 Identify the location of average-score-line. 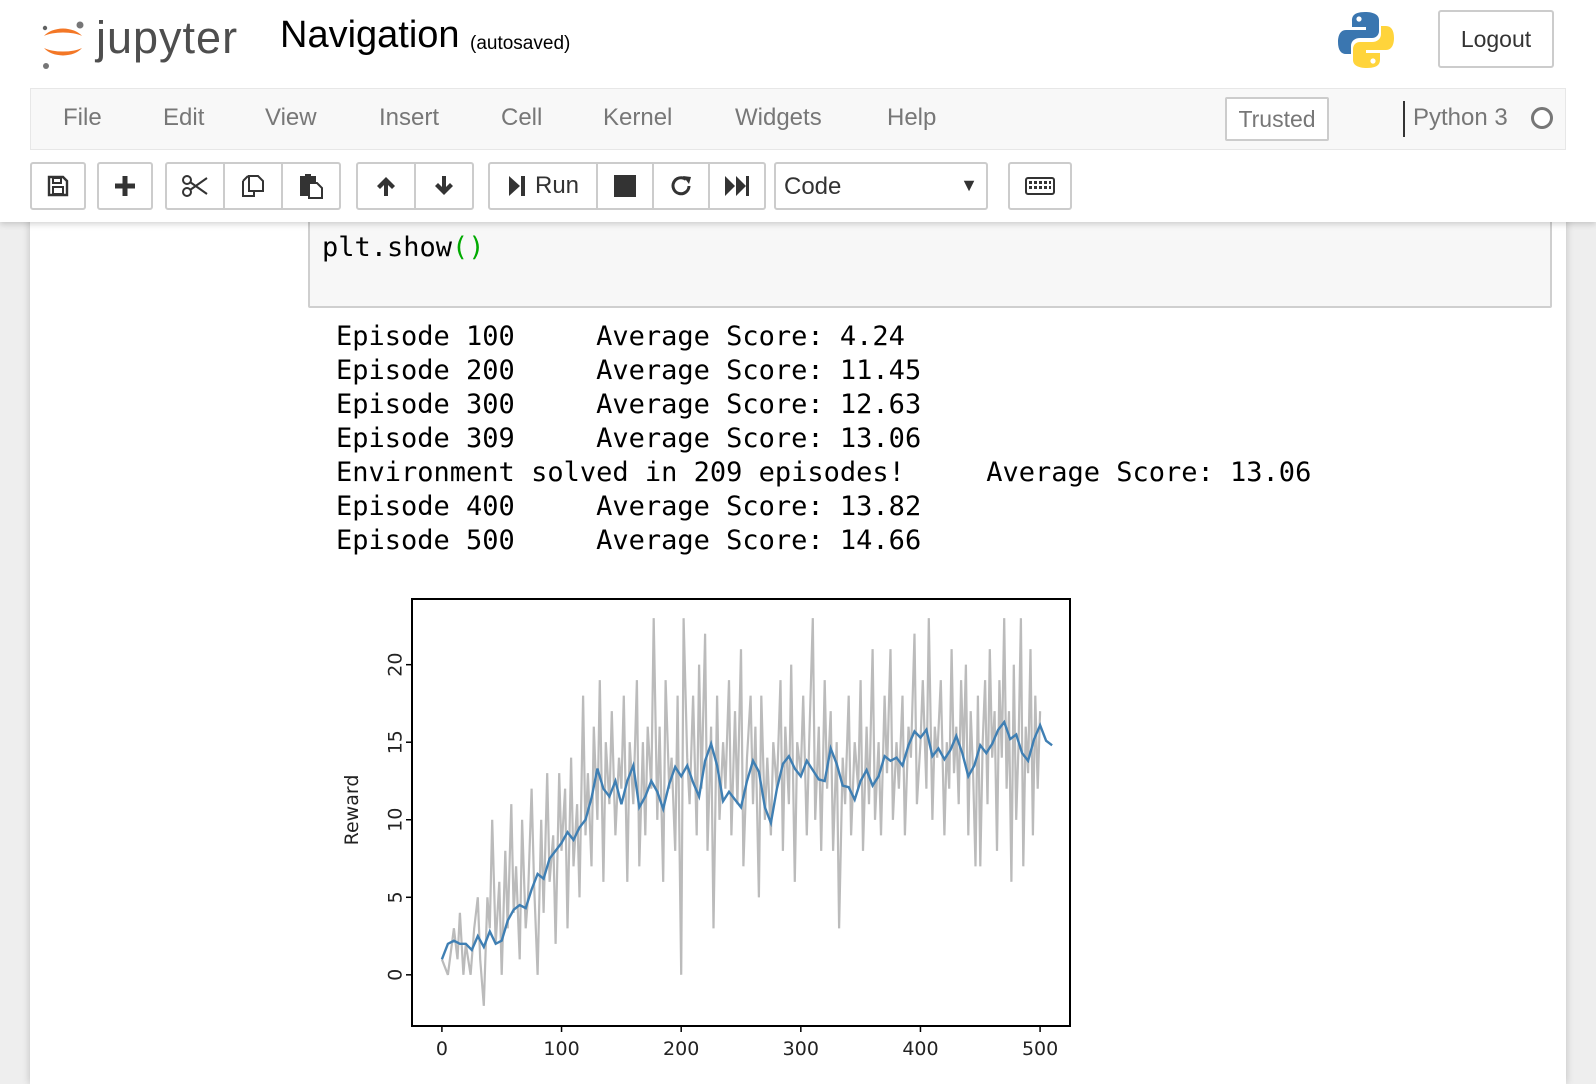
(746, 839).